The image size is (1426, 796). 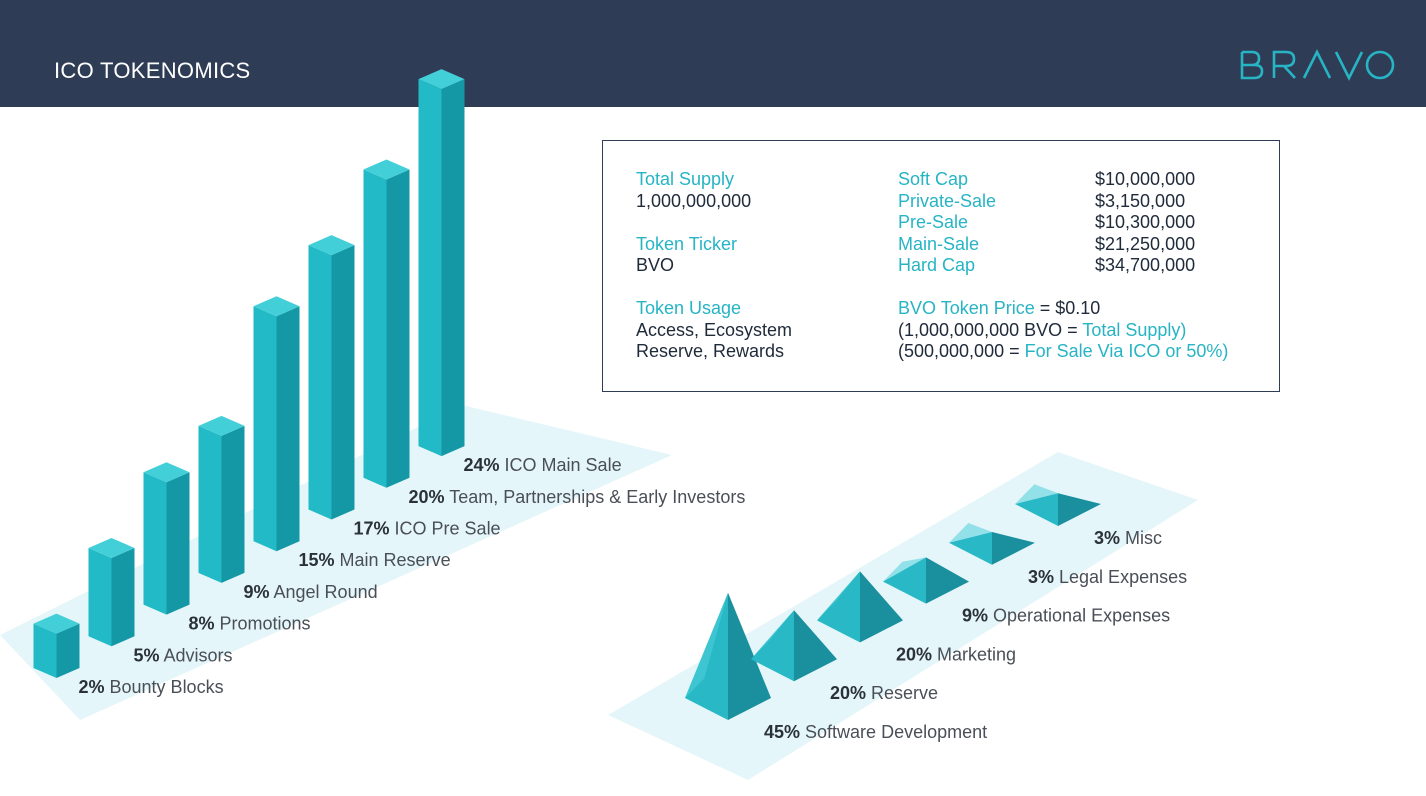 What do you see at coordinates (782, 732) in the screenshot?
I see `pyramid-value-label: 45%` at bounding box center [782, 732].